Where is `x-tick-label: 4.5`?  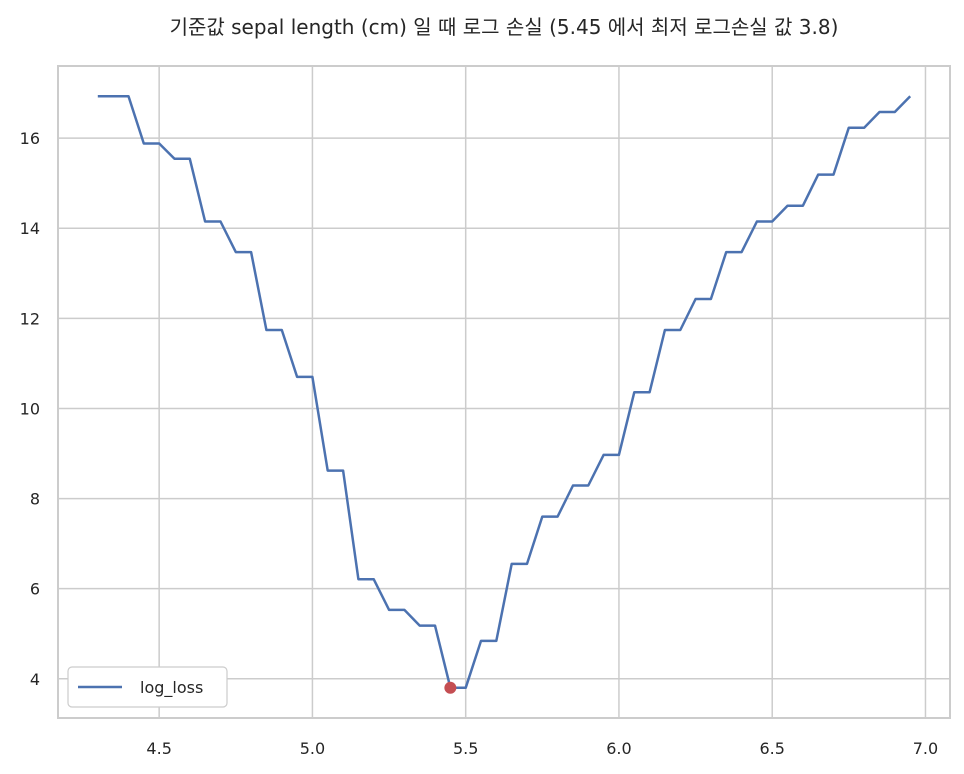 x-tick-label: 4.5 is located at coordinates (158, 748).